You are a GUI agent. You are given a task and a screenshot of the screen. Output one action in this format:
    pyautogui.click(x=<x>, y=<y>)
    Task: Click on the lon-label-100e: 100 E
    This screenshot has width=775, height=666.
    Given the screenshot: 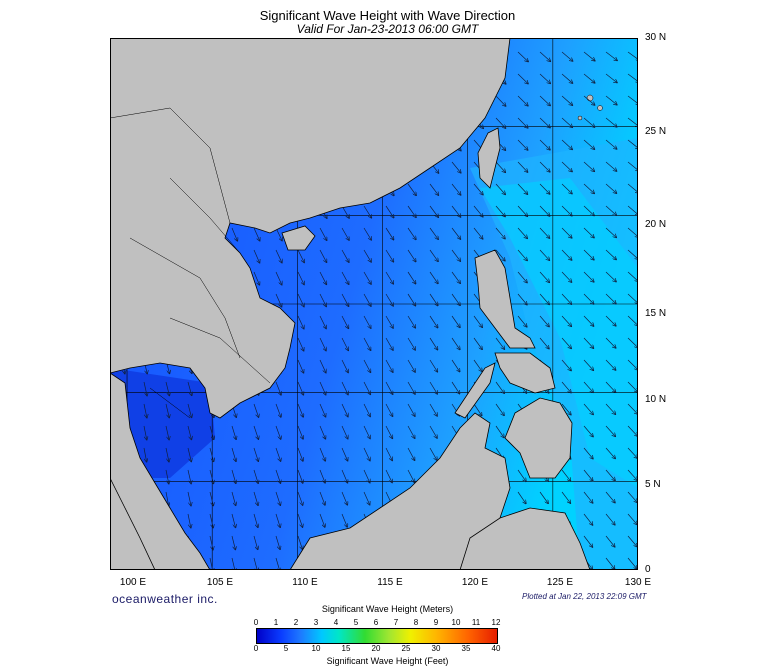 What is the action you would take?
    pyautogui.click(x=133, y=582)
    